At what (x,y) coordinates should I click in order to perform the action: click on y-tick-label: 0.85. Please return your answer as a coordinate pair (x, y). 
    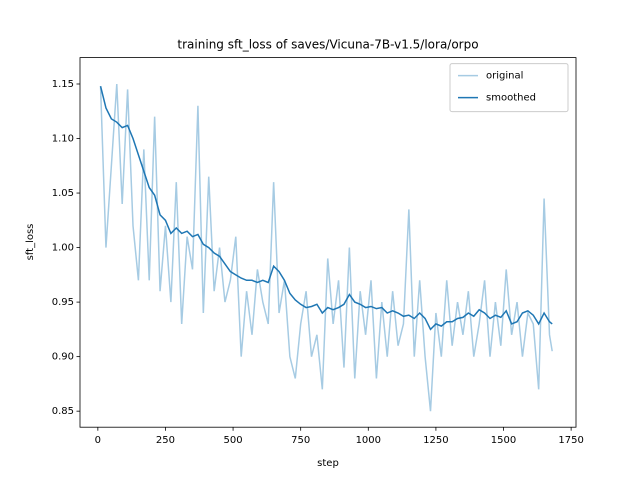
    Looking at the image, I should click on (63, 411).